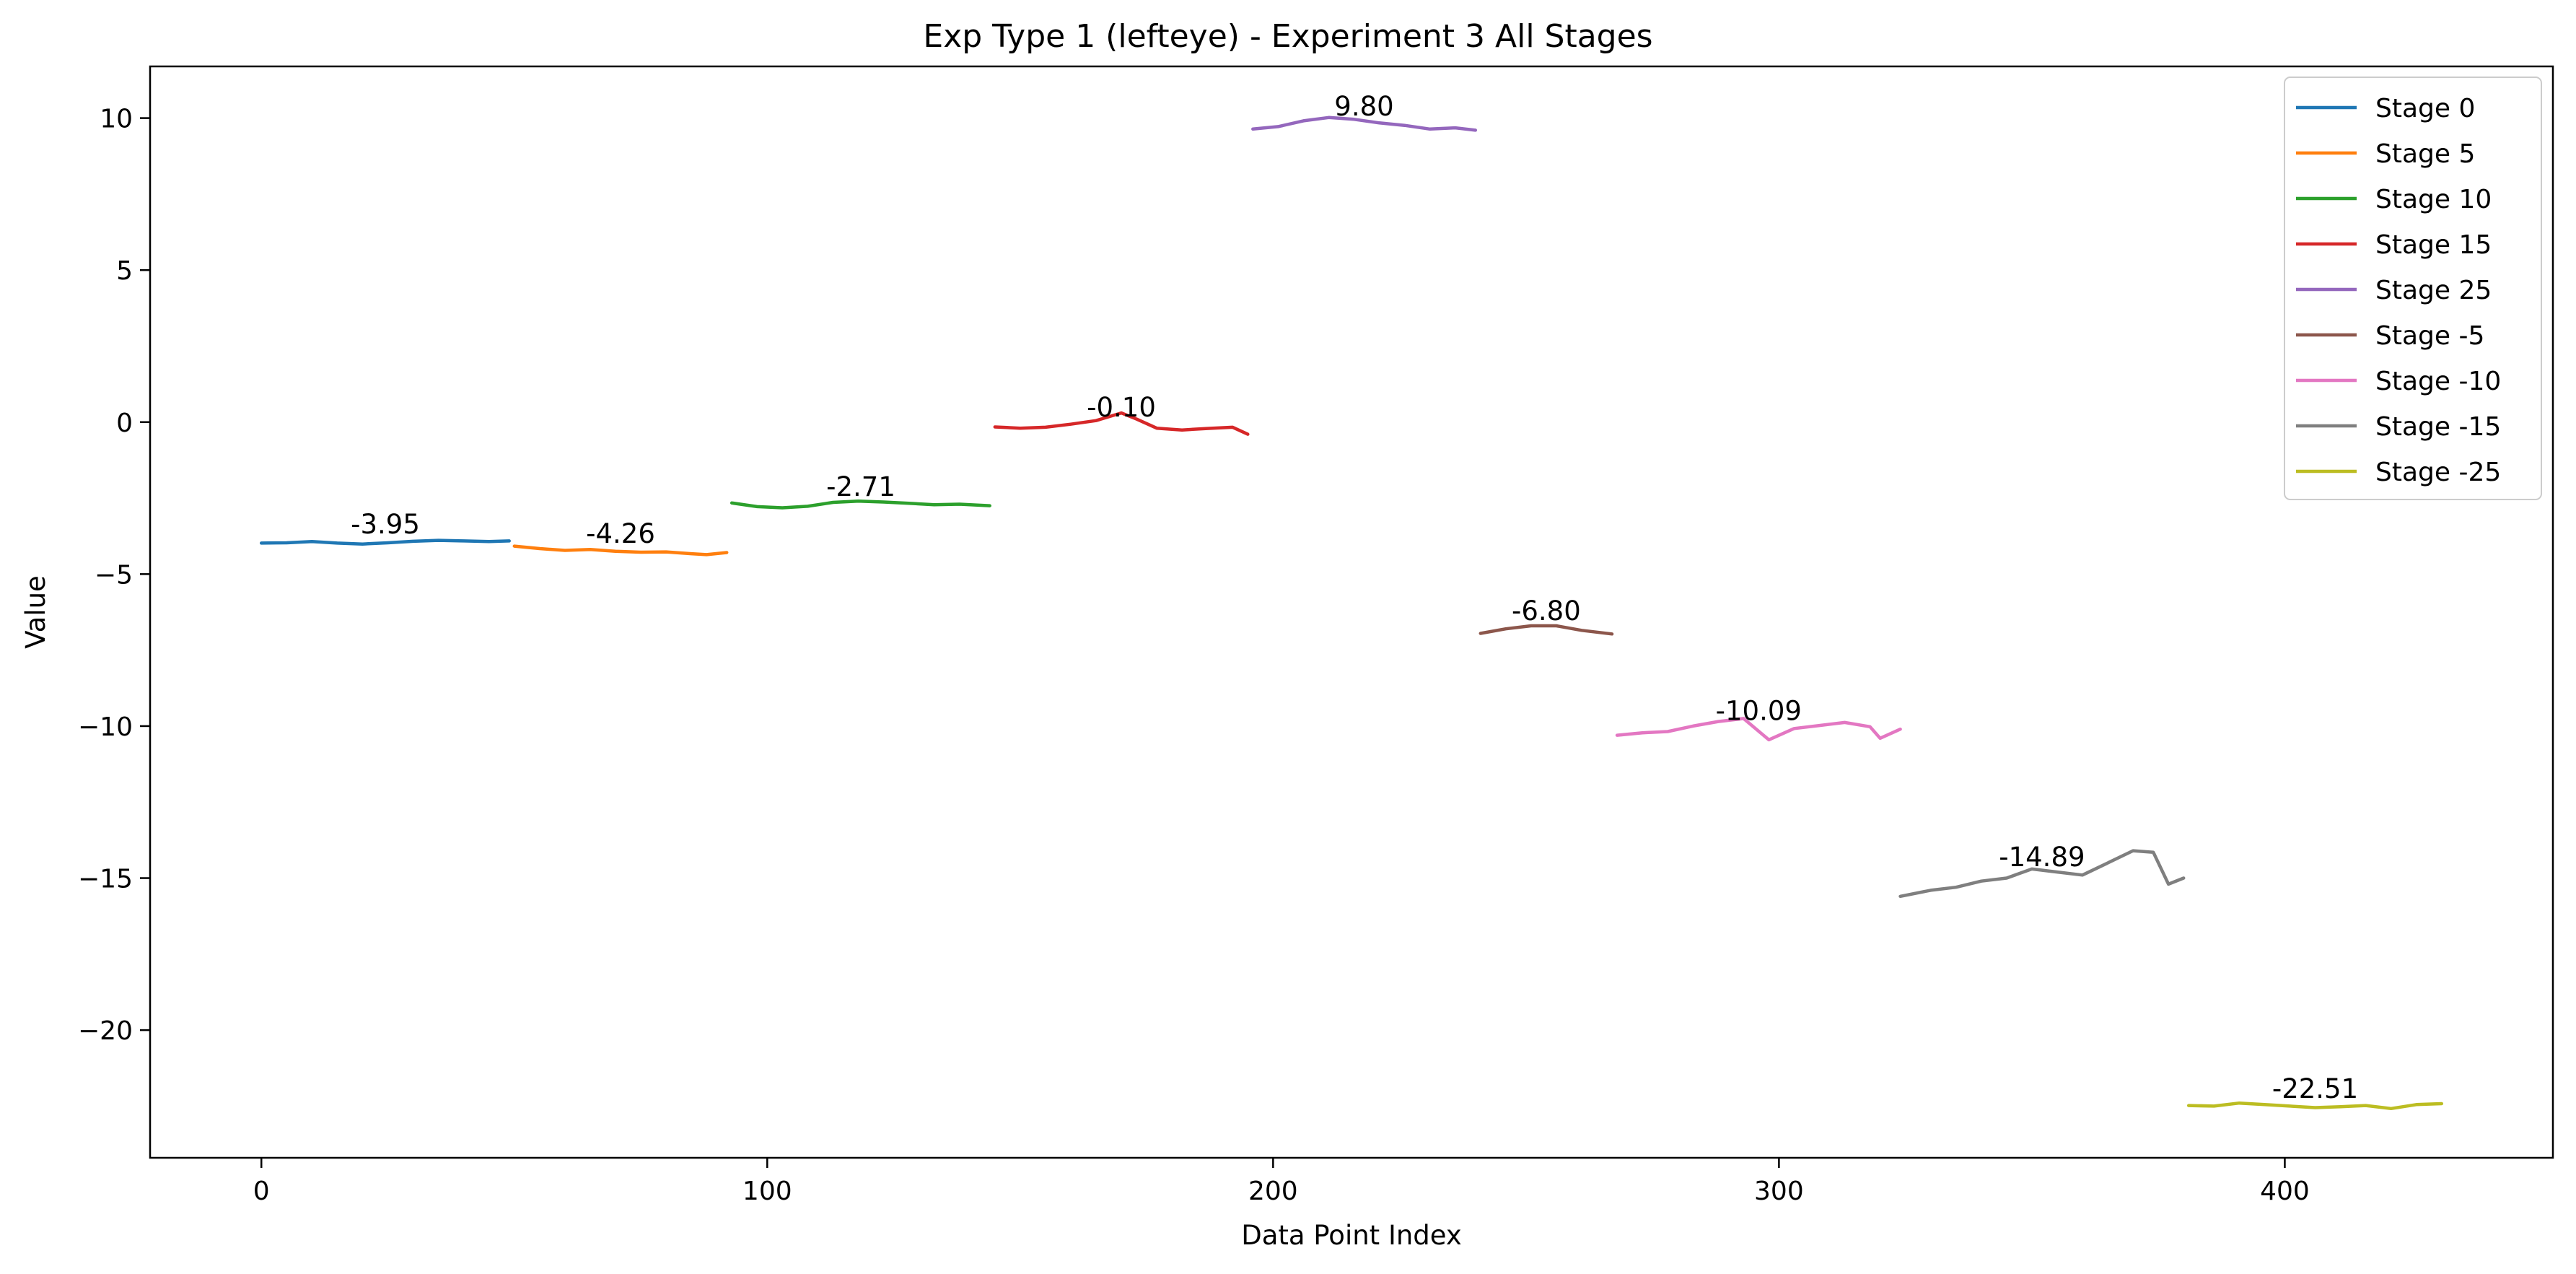 This screenshot has height=1274, width=2576. What do you see at coordinates (1546, 611) in the screenshot?
I see `data-label-5: -6.80` at bounding box center [1546, 611].